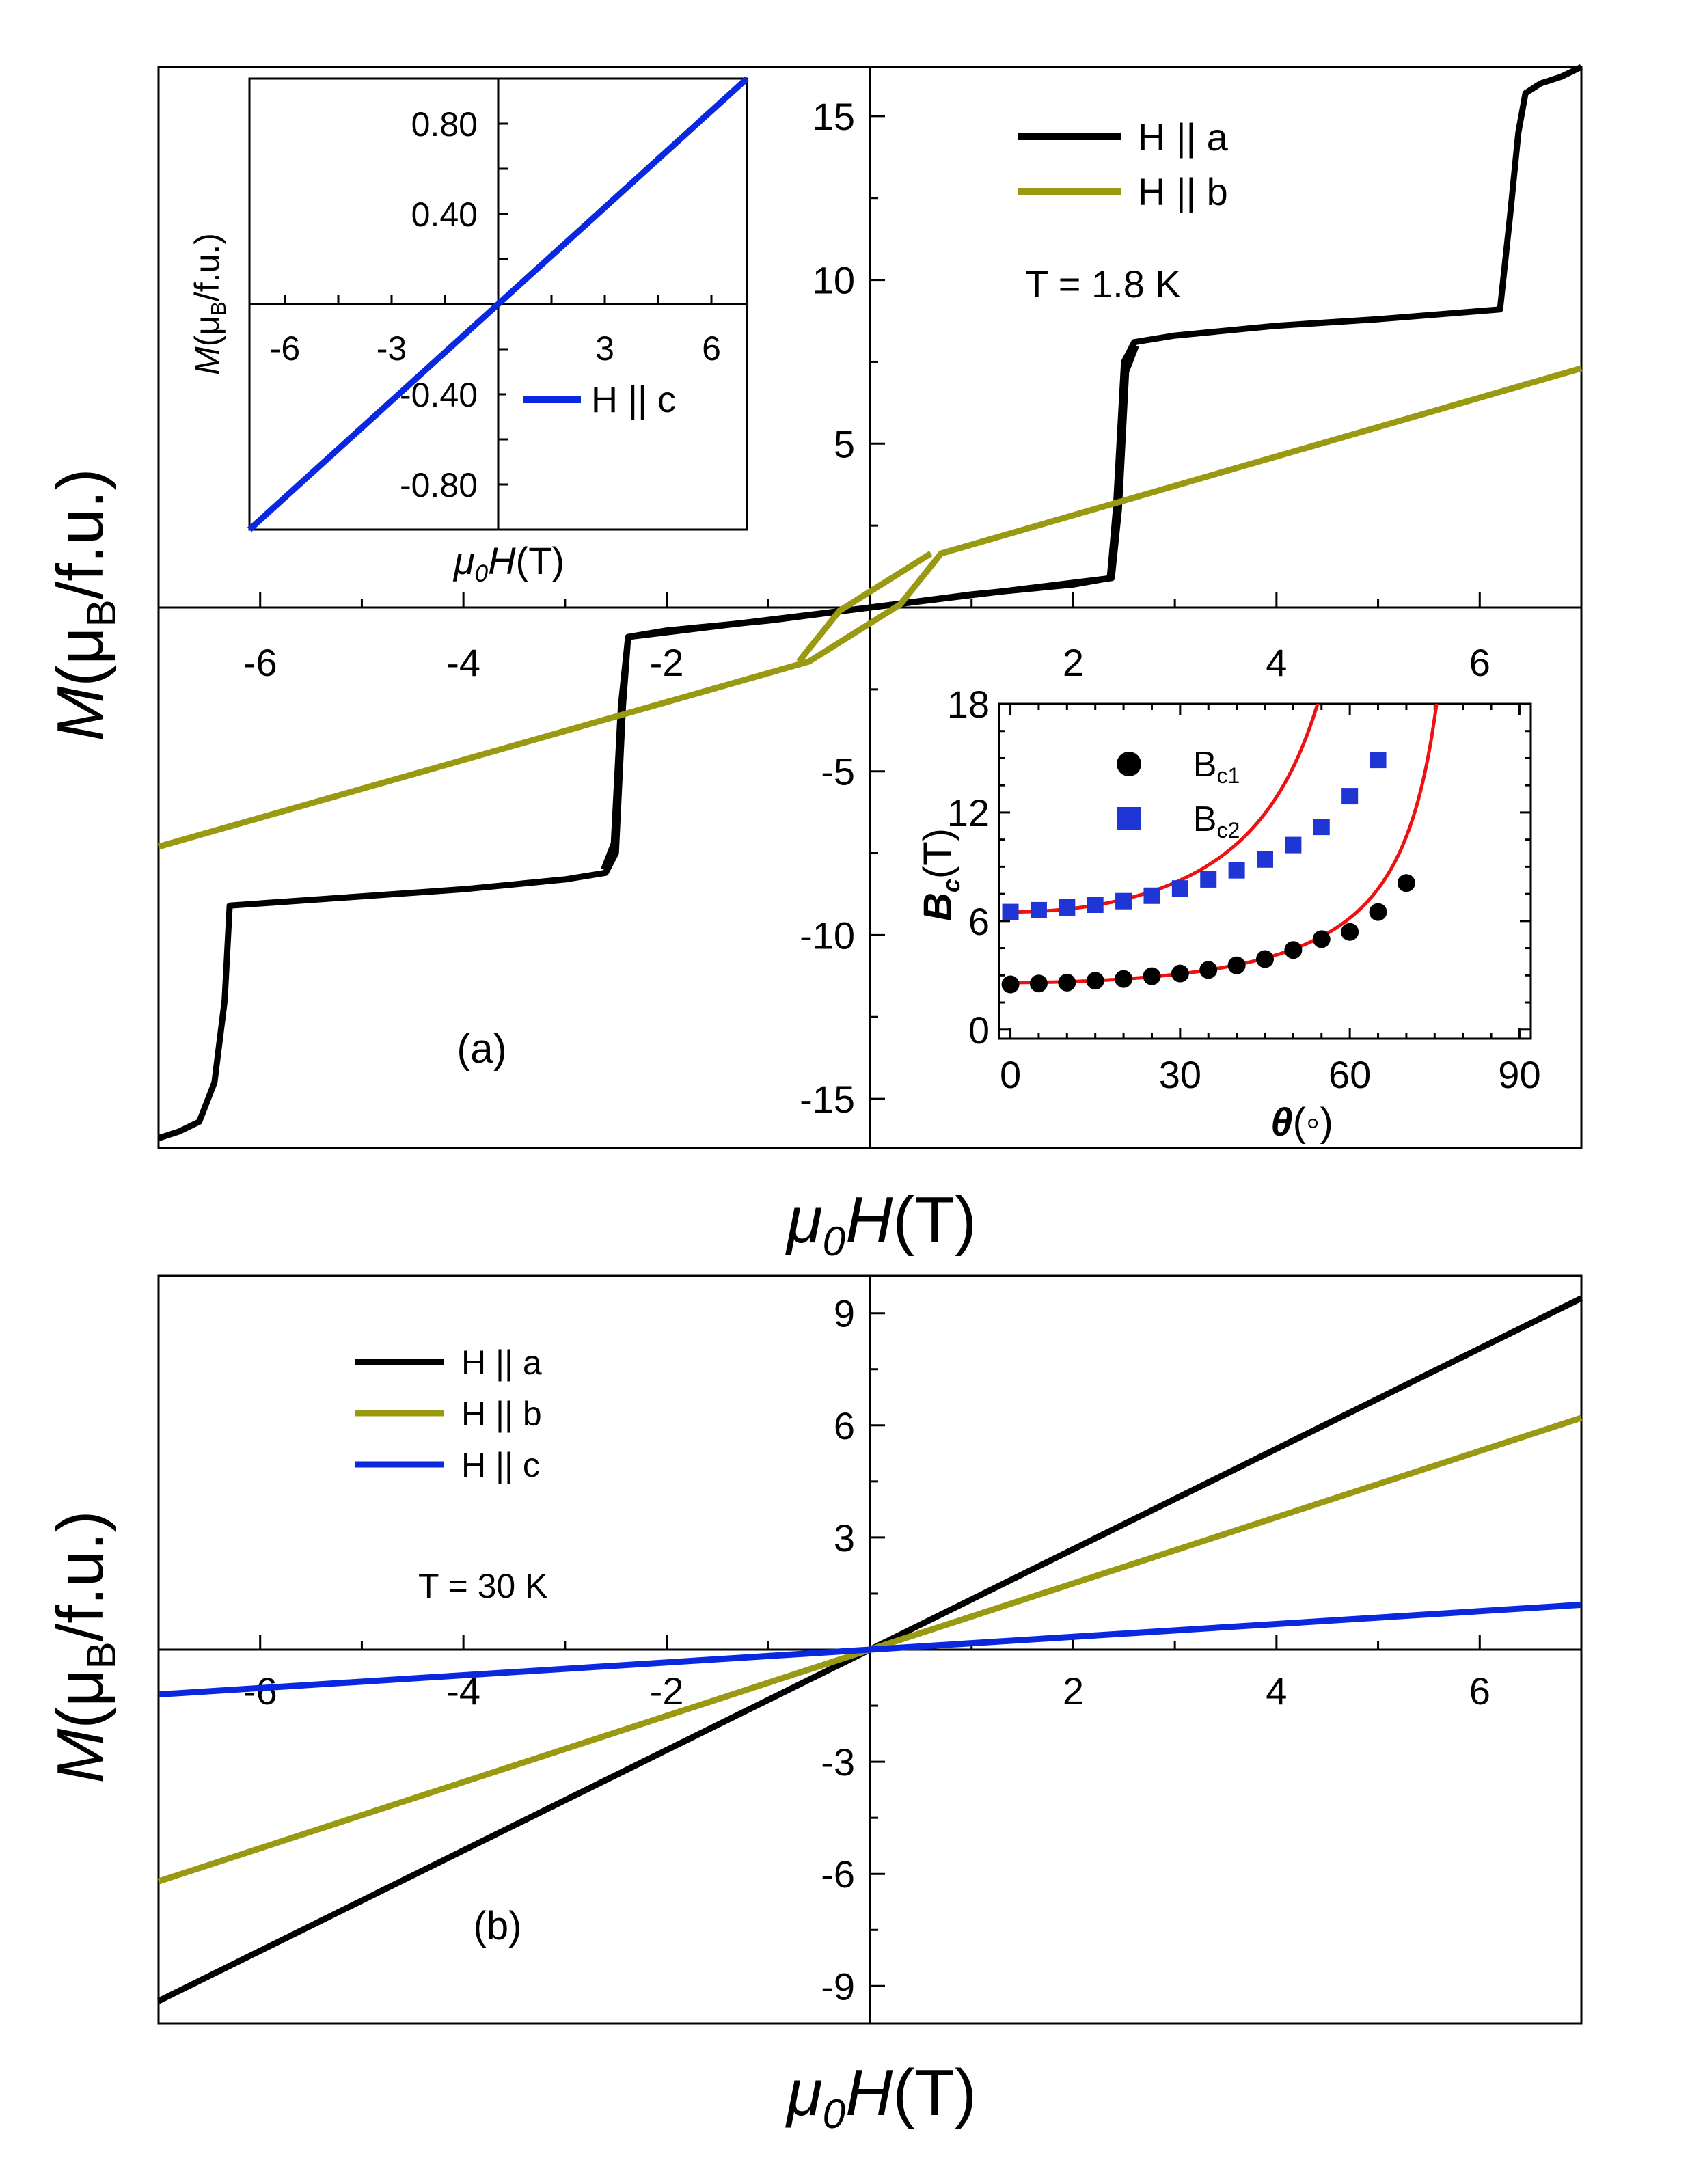 The width and height of the screenshot is (1703, 2184). Describe the element at coordinates (1180, 1074) in the screenshot. I see `inset-bc-x-tick-label: 30` at that location.